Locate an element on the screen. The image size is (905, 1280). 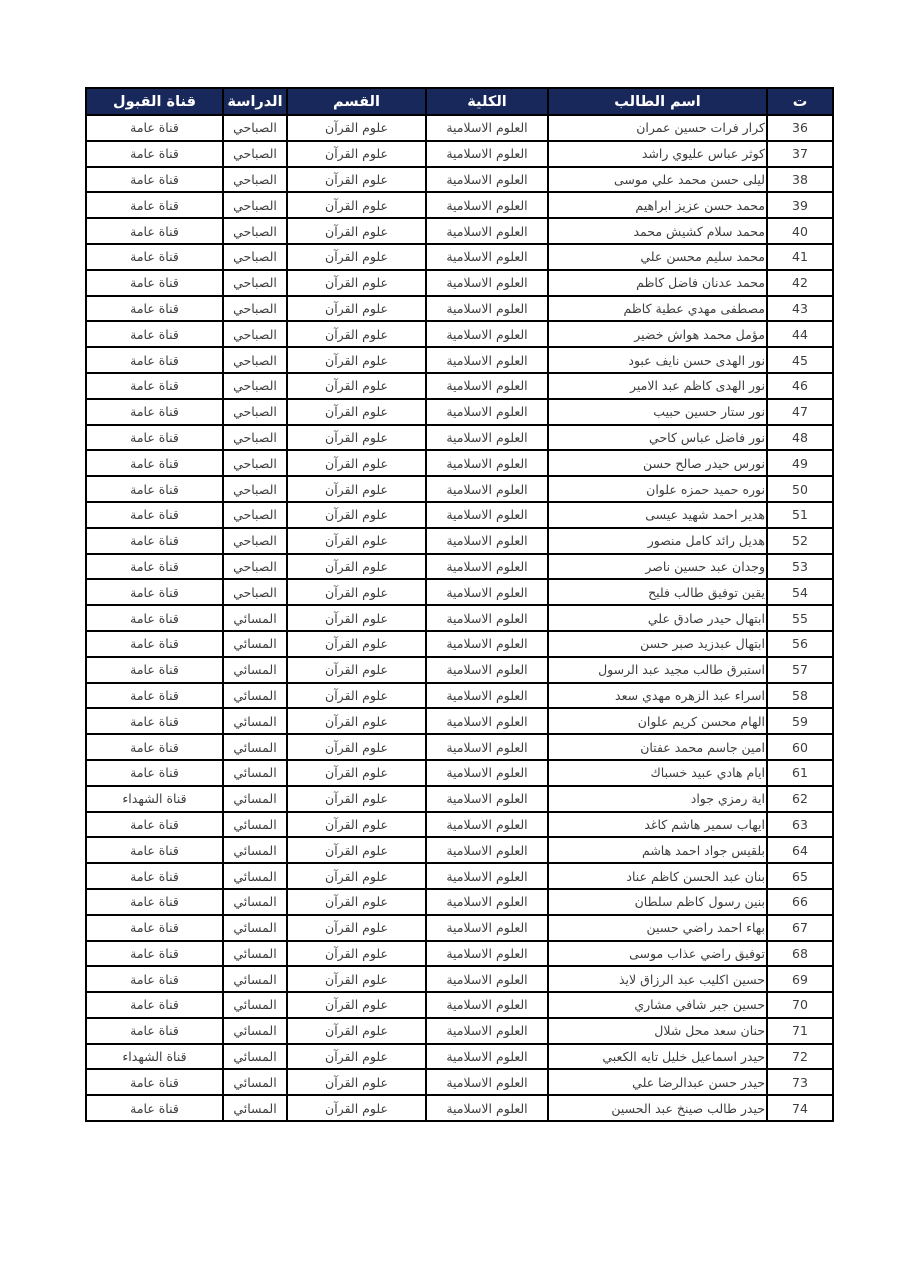
cell-no: 48 is located at coordinates (800, 437).